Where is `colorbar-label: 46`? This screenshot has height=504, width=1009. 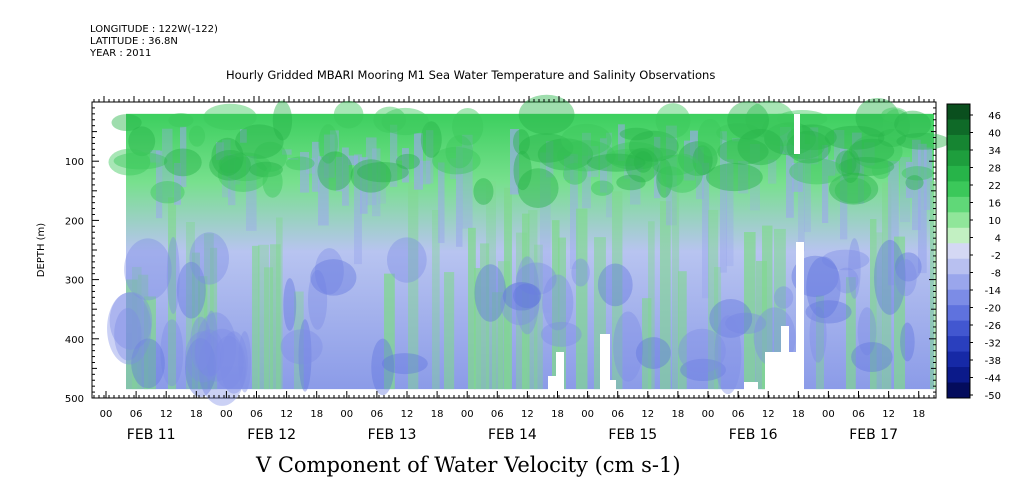 colorbar-label: 46 is located at coordinates (994, 116).